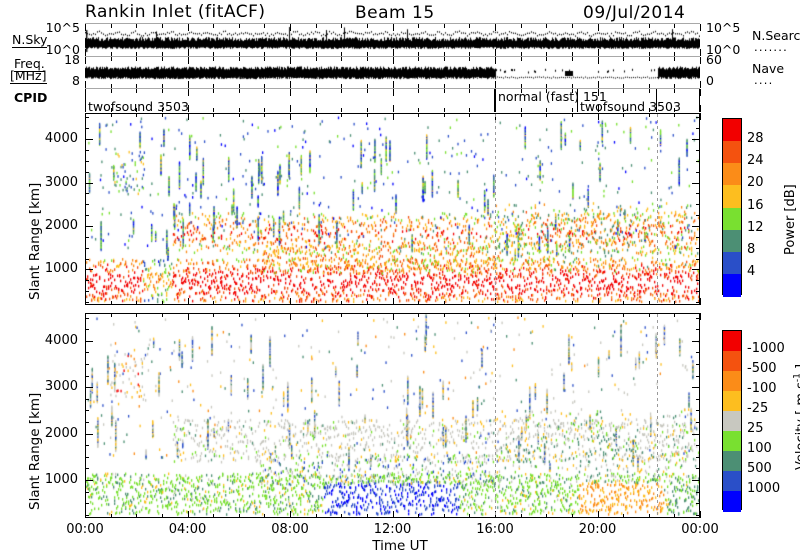 This screenshot has height=554, width=800. I want to click on nsky-label: N.Sky, so click(30, 40).